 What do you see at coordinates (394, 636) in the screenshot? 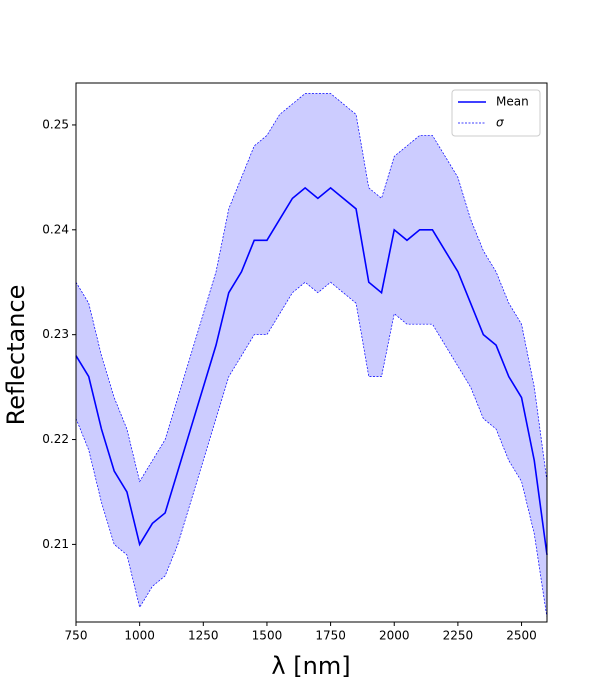
I see `x-tick-label: 2000` at bounding box center [394, 636].